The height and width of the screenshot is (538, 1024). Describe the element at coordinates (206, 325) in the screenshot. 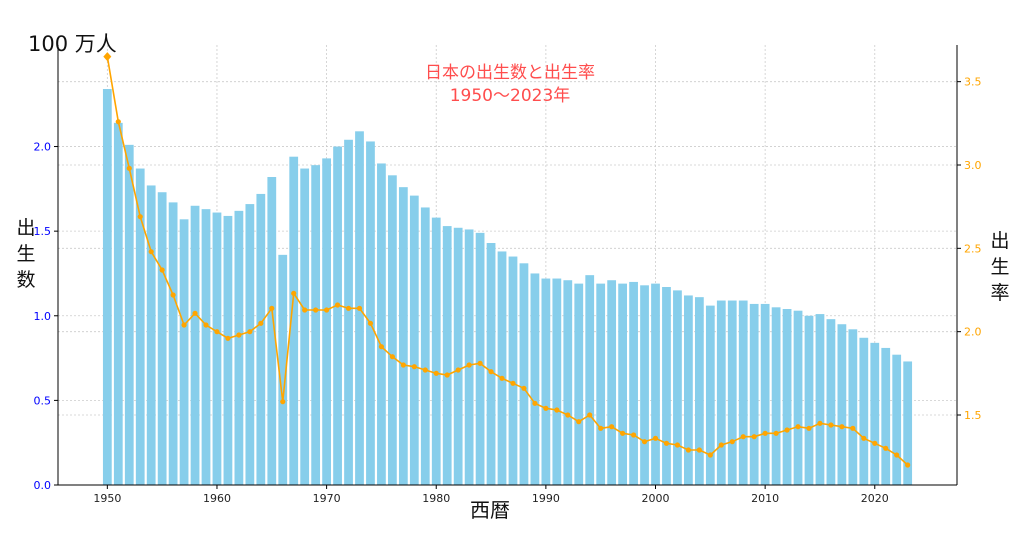

I see `line-point-1959` at that location.